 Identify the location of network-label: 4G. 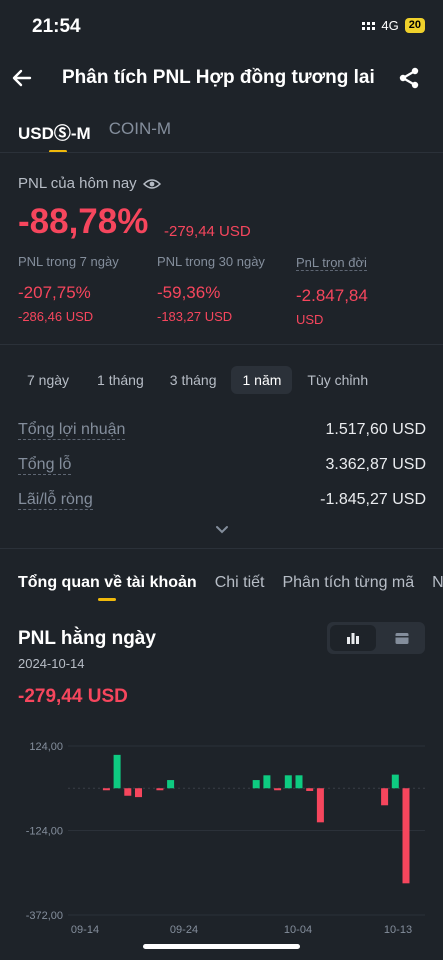
(390, 25).